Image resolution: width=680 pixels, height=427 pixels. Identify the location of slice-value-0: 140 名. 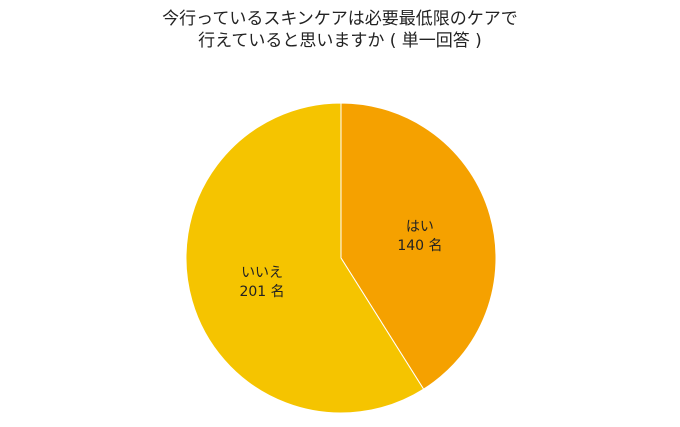
(419, 246).